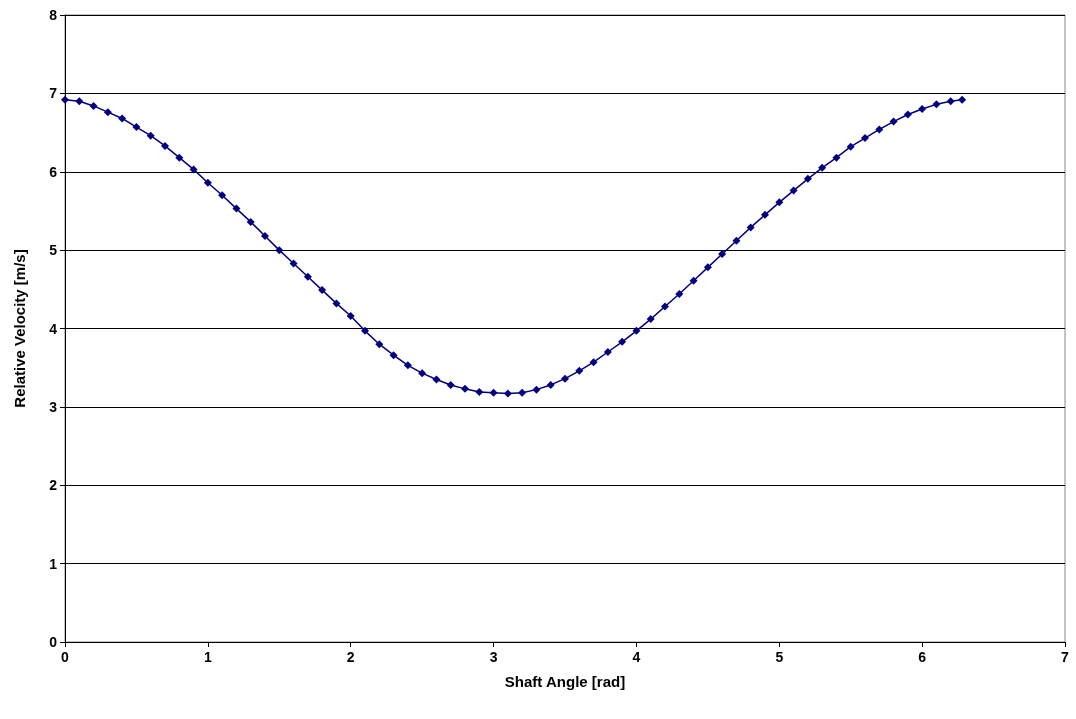 Image resolution: width=1076 pixels, height=719 pixels. What do you see at coordinates (350, 657) in the screenshot?
I see `x-tick-label: 2` at bounding box center [350, 657].